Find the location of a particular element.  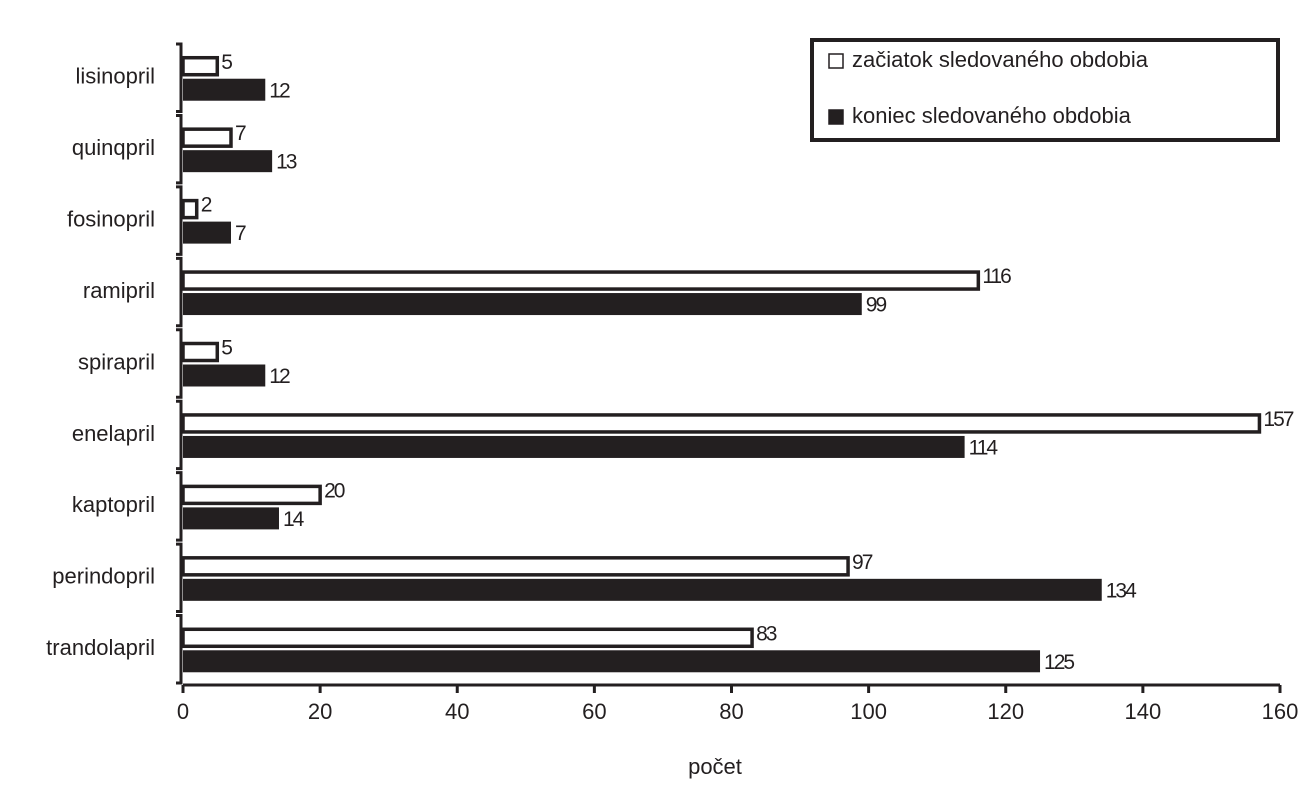

value-label: 20 is located at coordinates (334, 490).